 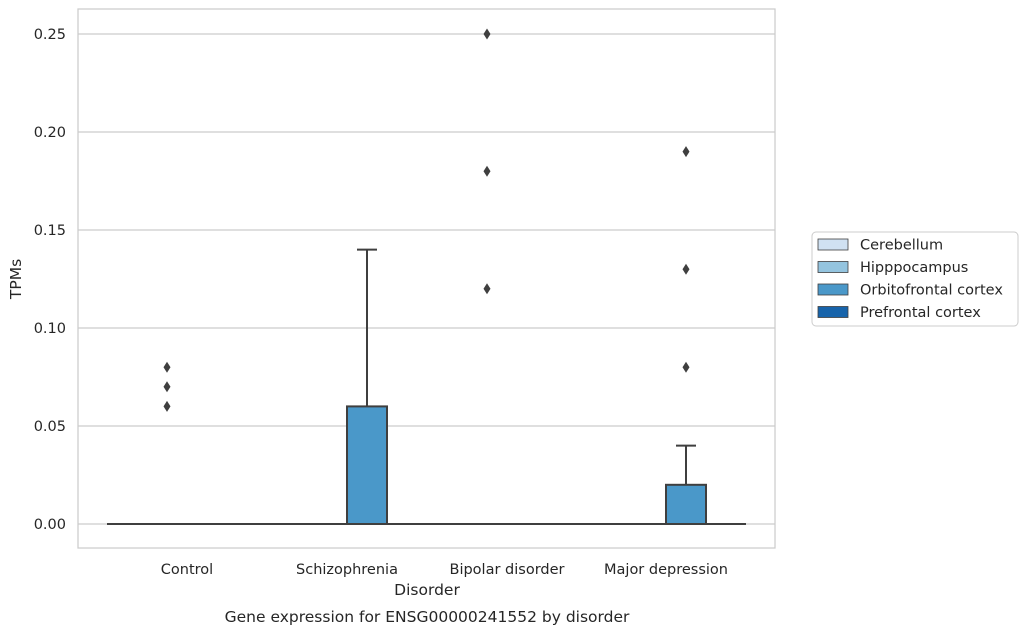 I want to click on x-tick-label: Major depression, so click(x=666, y=570).